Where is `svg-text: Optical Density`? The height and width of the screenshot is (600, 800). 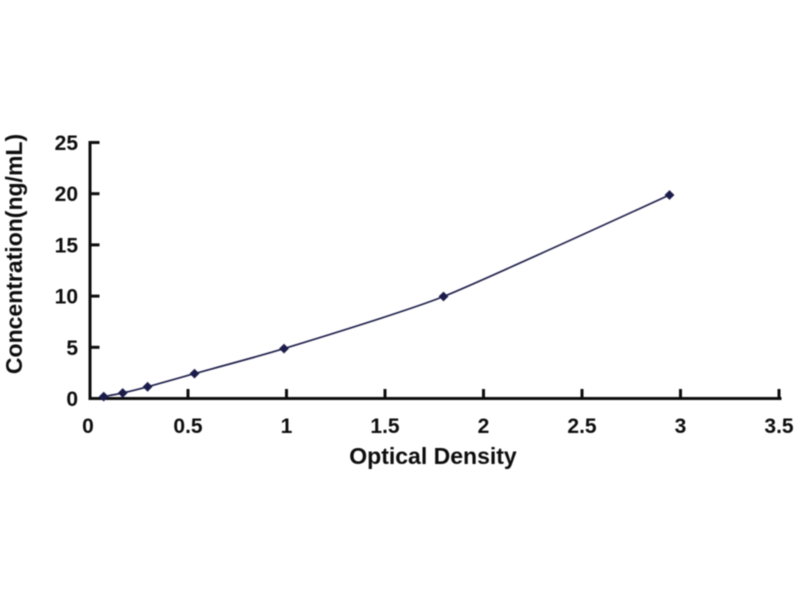 svg-text: Optical Density is located at coordinates (433, 456).